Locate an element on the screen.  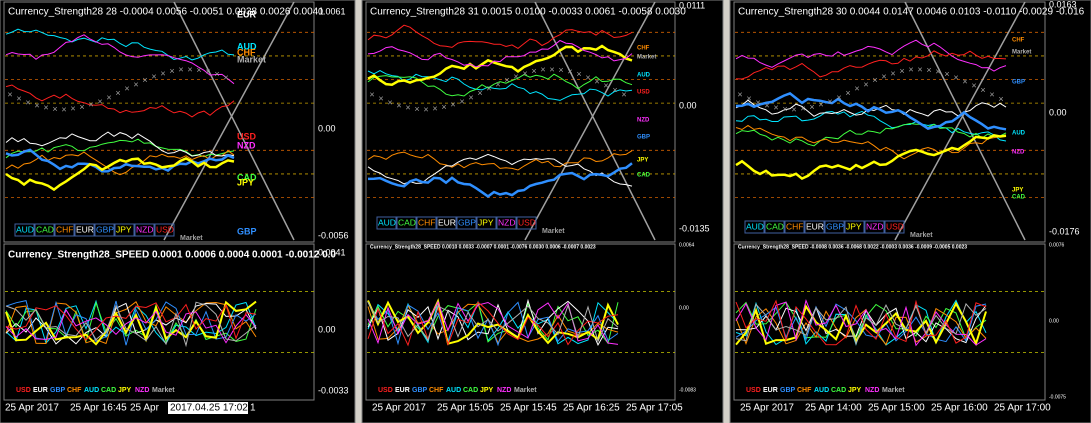
time-label: 25 Apr 2017 is located at coordinates (32, 408).